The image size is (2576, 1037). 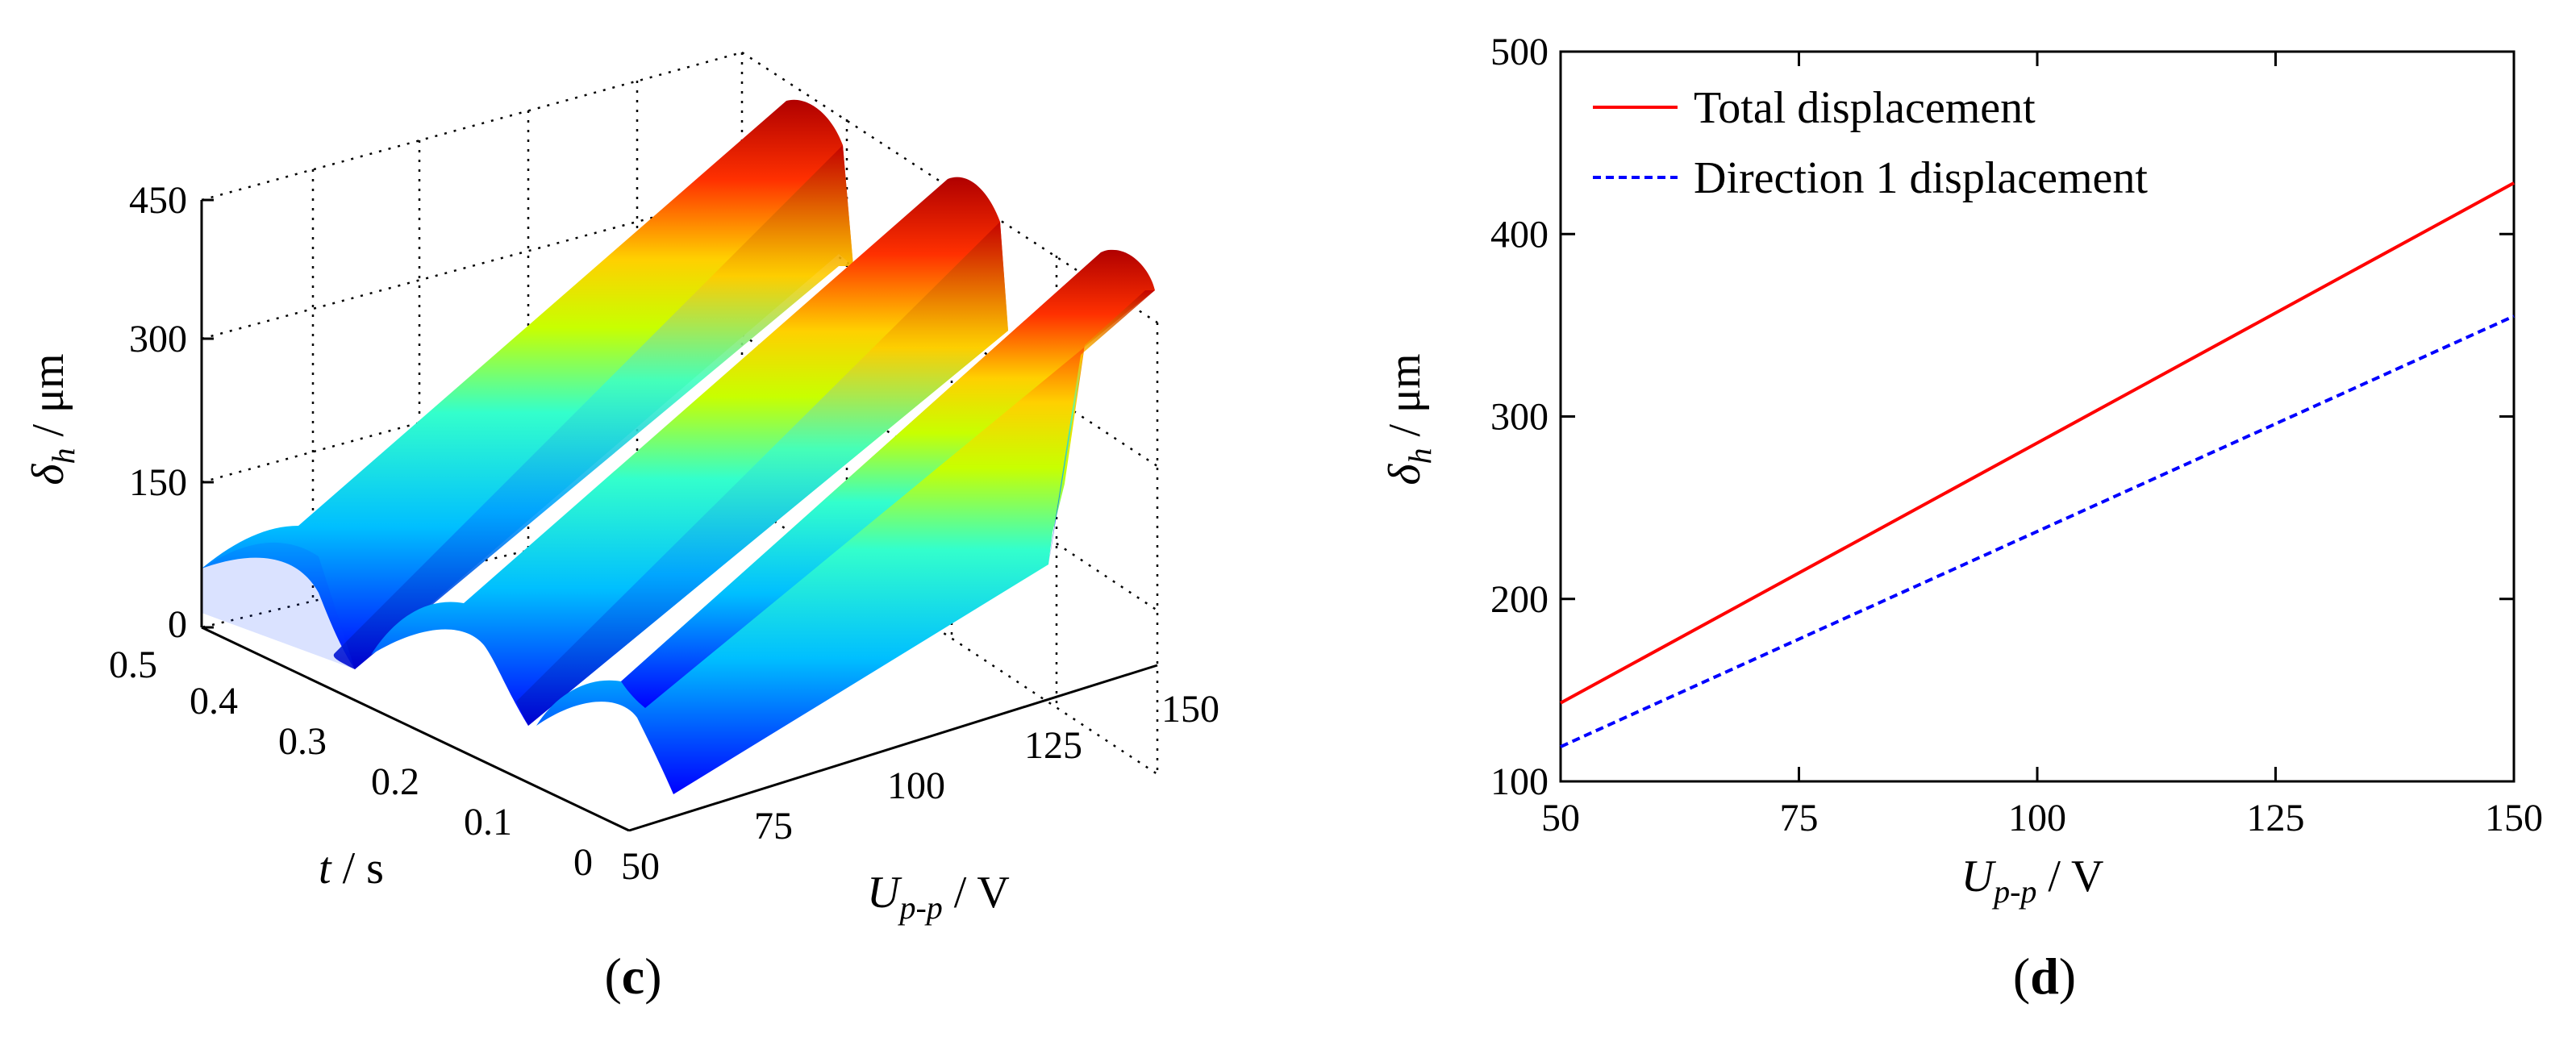 What do you see at coordinates (938, 897) in the screenshot?
I see `u-axis-label: Up-p / V` at bounding box center [938, 897].